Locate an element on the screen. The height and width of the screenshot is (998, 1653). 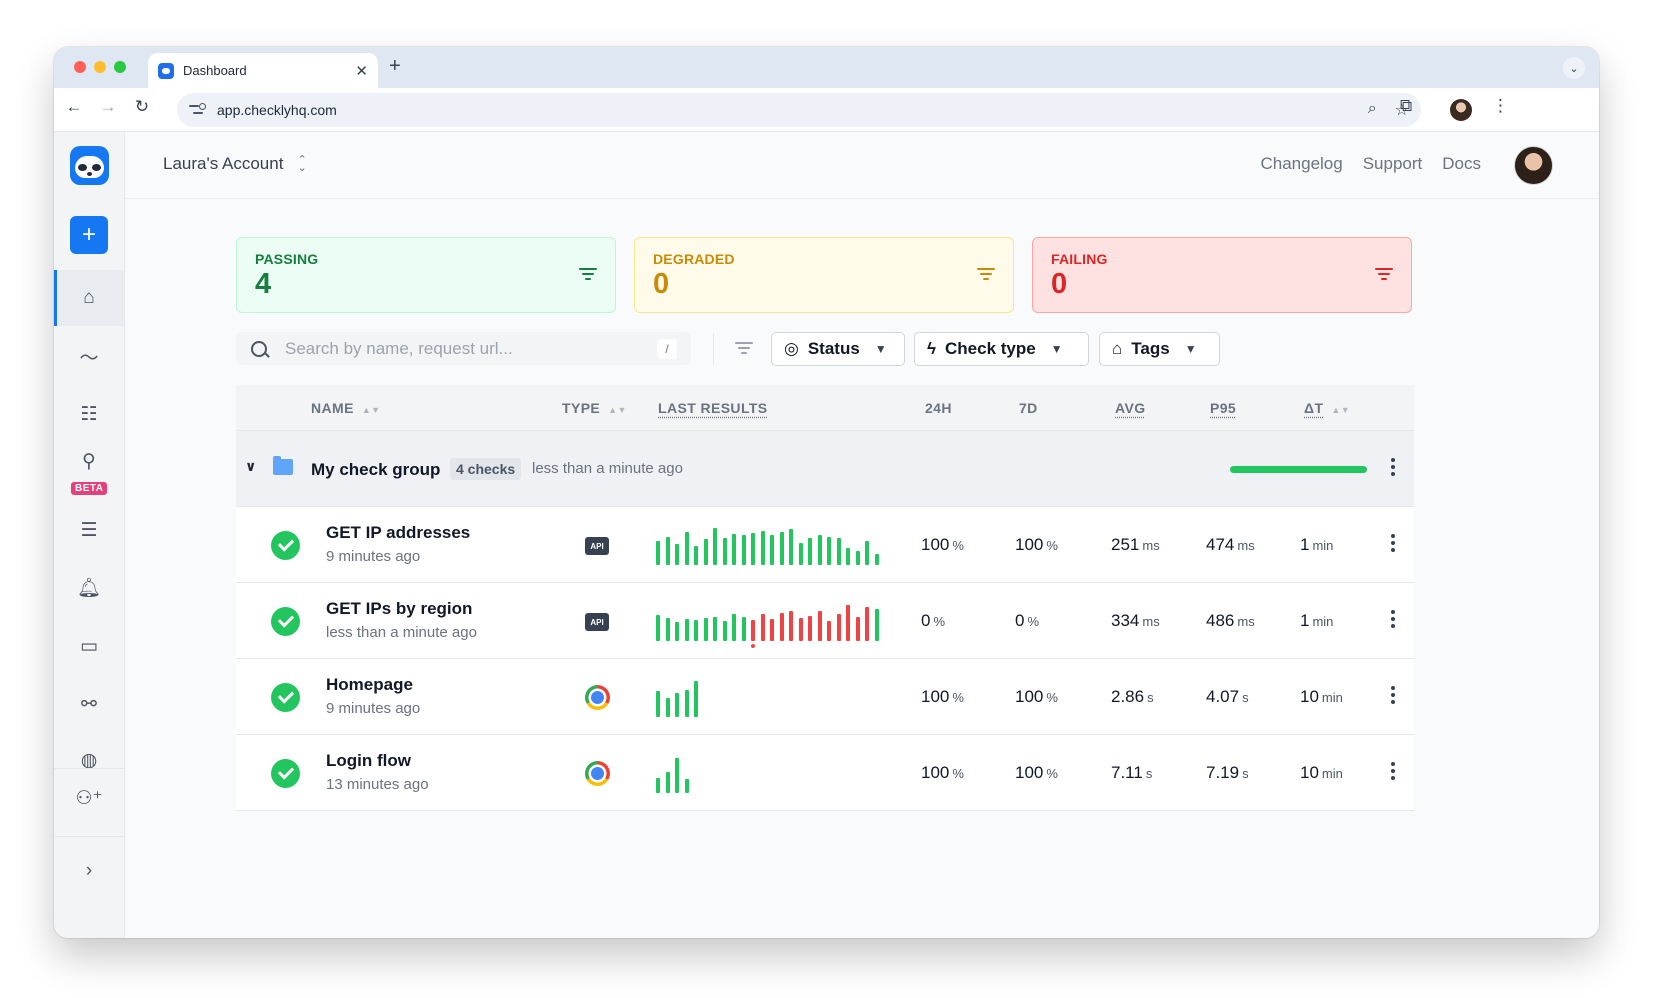
sidebar-item-telescope: ⚲ is located at coordinates (89, 468).